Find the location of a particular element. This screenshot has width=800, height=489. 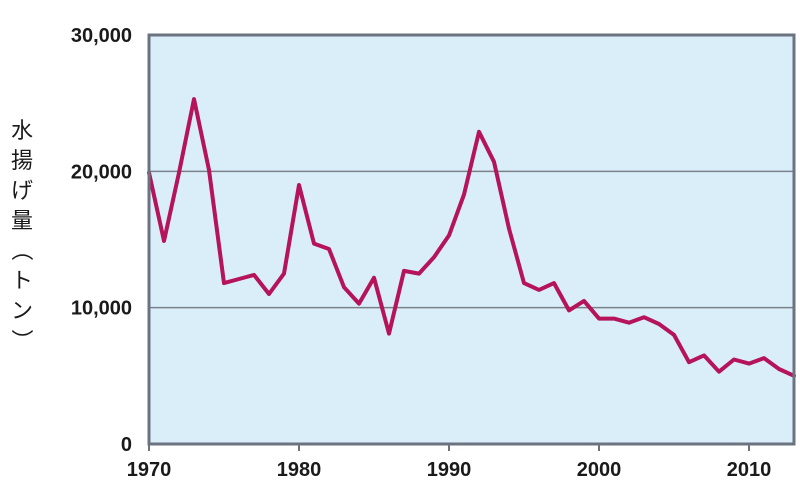

y-tick-label-3: 30,000 is located at coordinates (101, 36).